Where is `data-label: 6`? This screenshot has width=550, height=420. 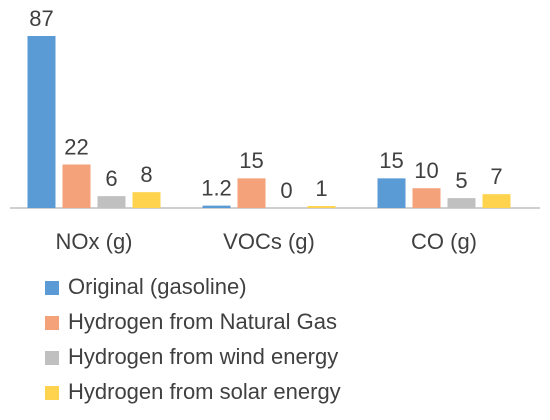 data-label: 6 is located at coordinates (111, 178).